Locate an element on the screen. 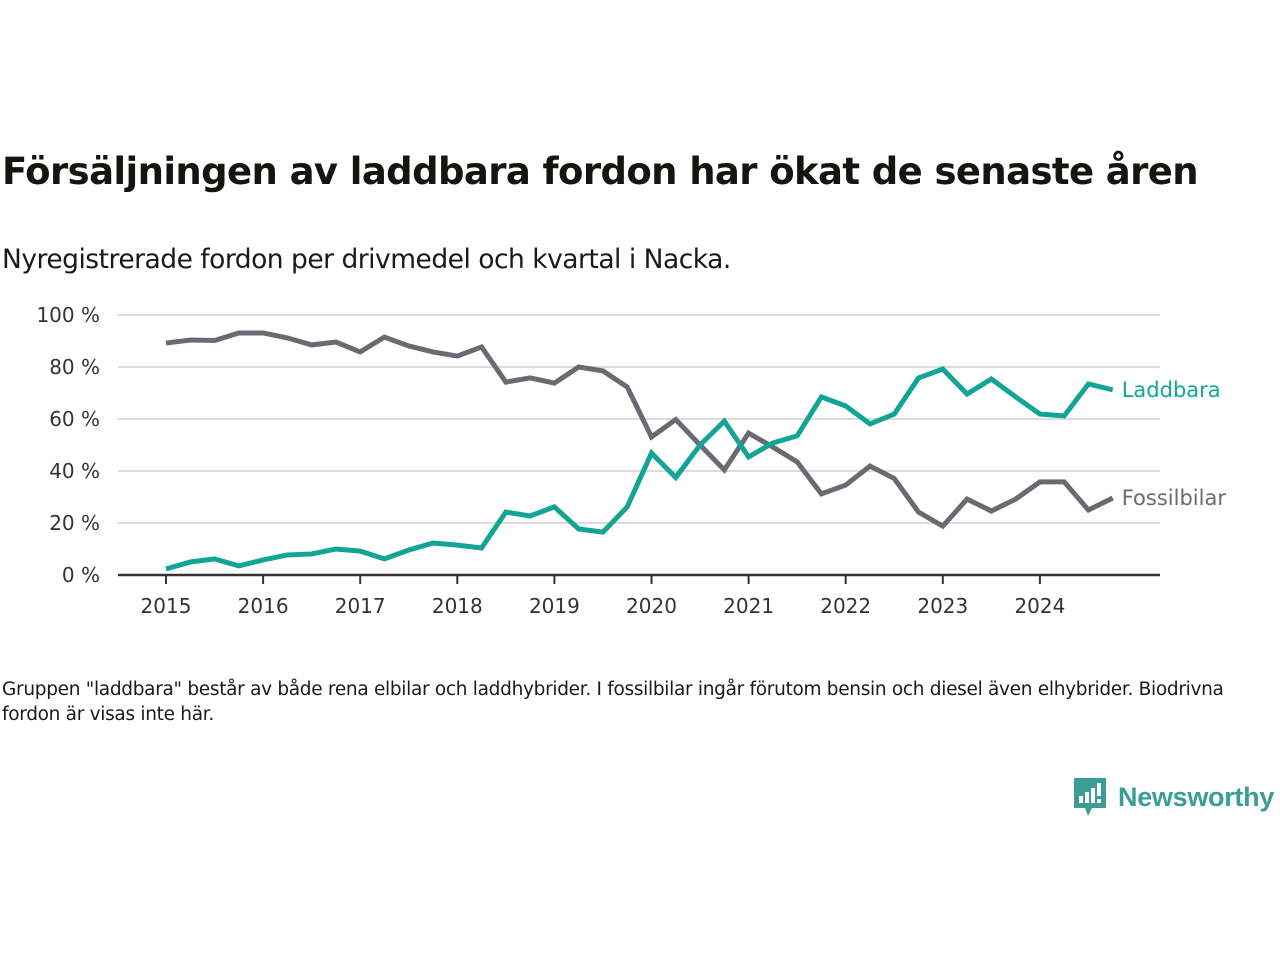 This screenshot has width=1280, height=960. x-axis: 2015 2016 2017 2018 2019 2020 2021 2022 2023 2024 is located at coordinates (639, 595).